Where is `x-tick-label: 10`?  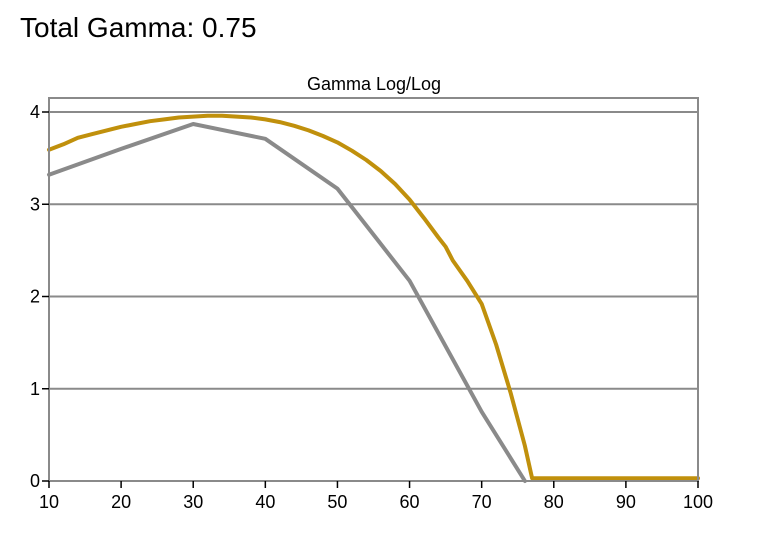
x-tick-label: 10 is located at coordinates (49, 502).